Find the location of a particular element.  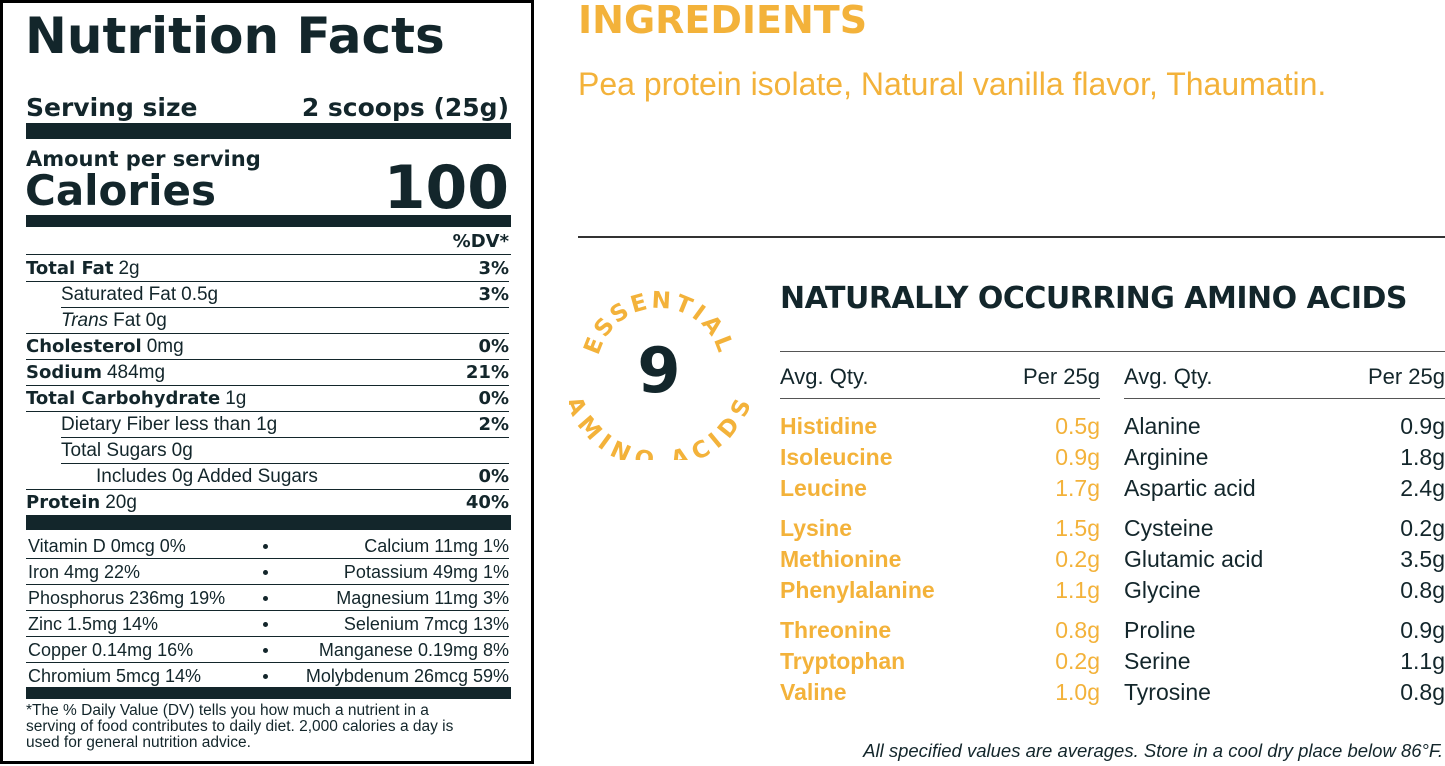

amino-qty: 1.0g is located at coordinates (1077, 692).